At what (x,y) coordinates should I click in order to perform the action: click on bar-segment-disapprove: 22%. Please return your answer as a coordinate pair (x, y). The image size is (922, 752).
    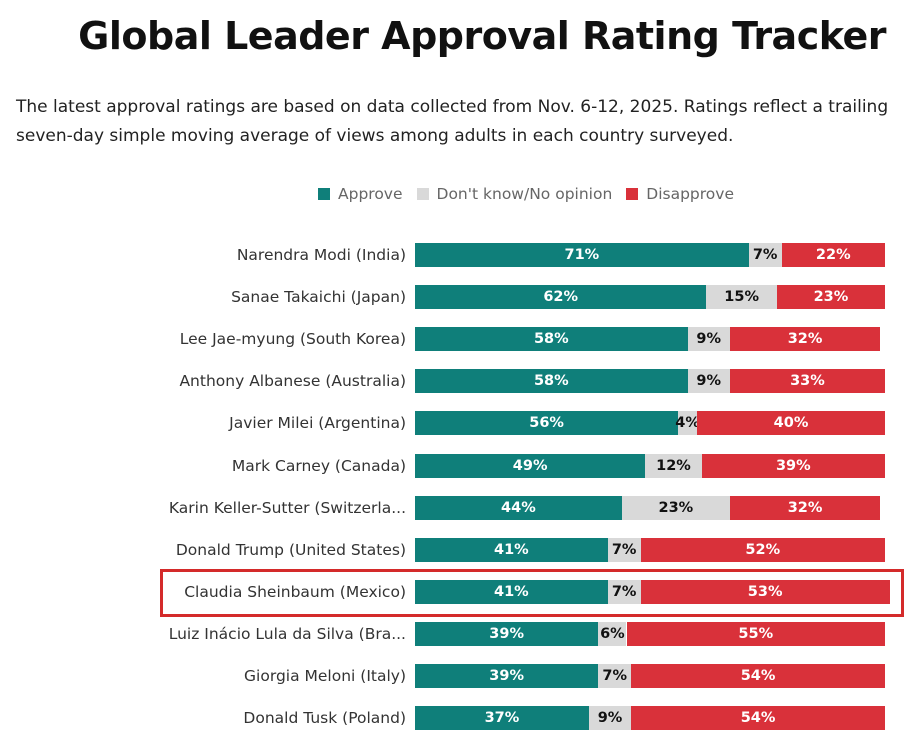
    Looking at the image, I should click on (833, 255).